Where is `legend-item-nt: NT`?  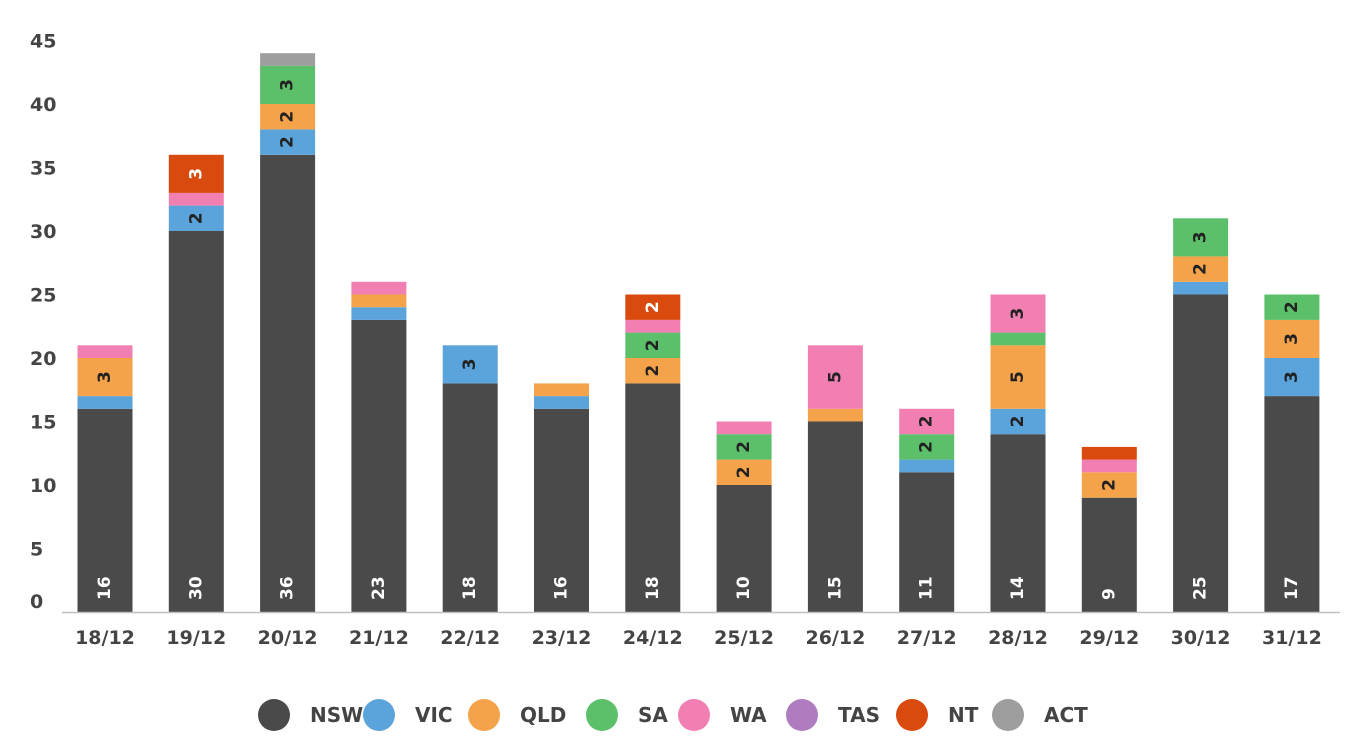
legend-item-nt: NT is located at coordinates (937, 715).